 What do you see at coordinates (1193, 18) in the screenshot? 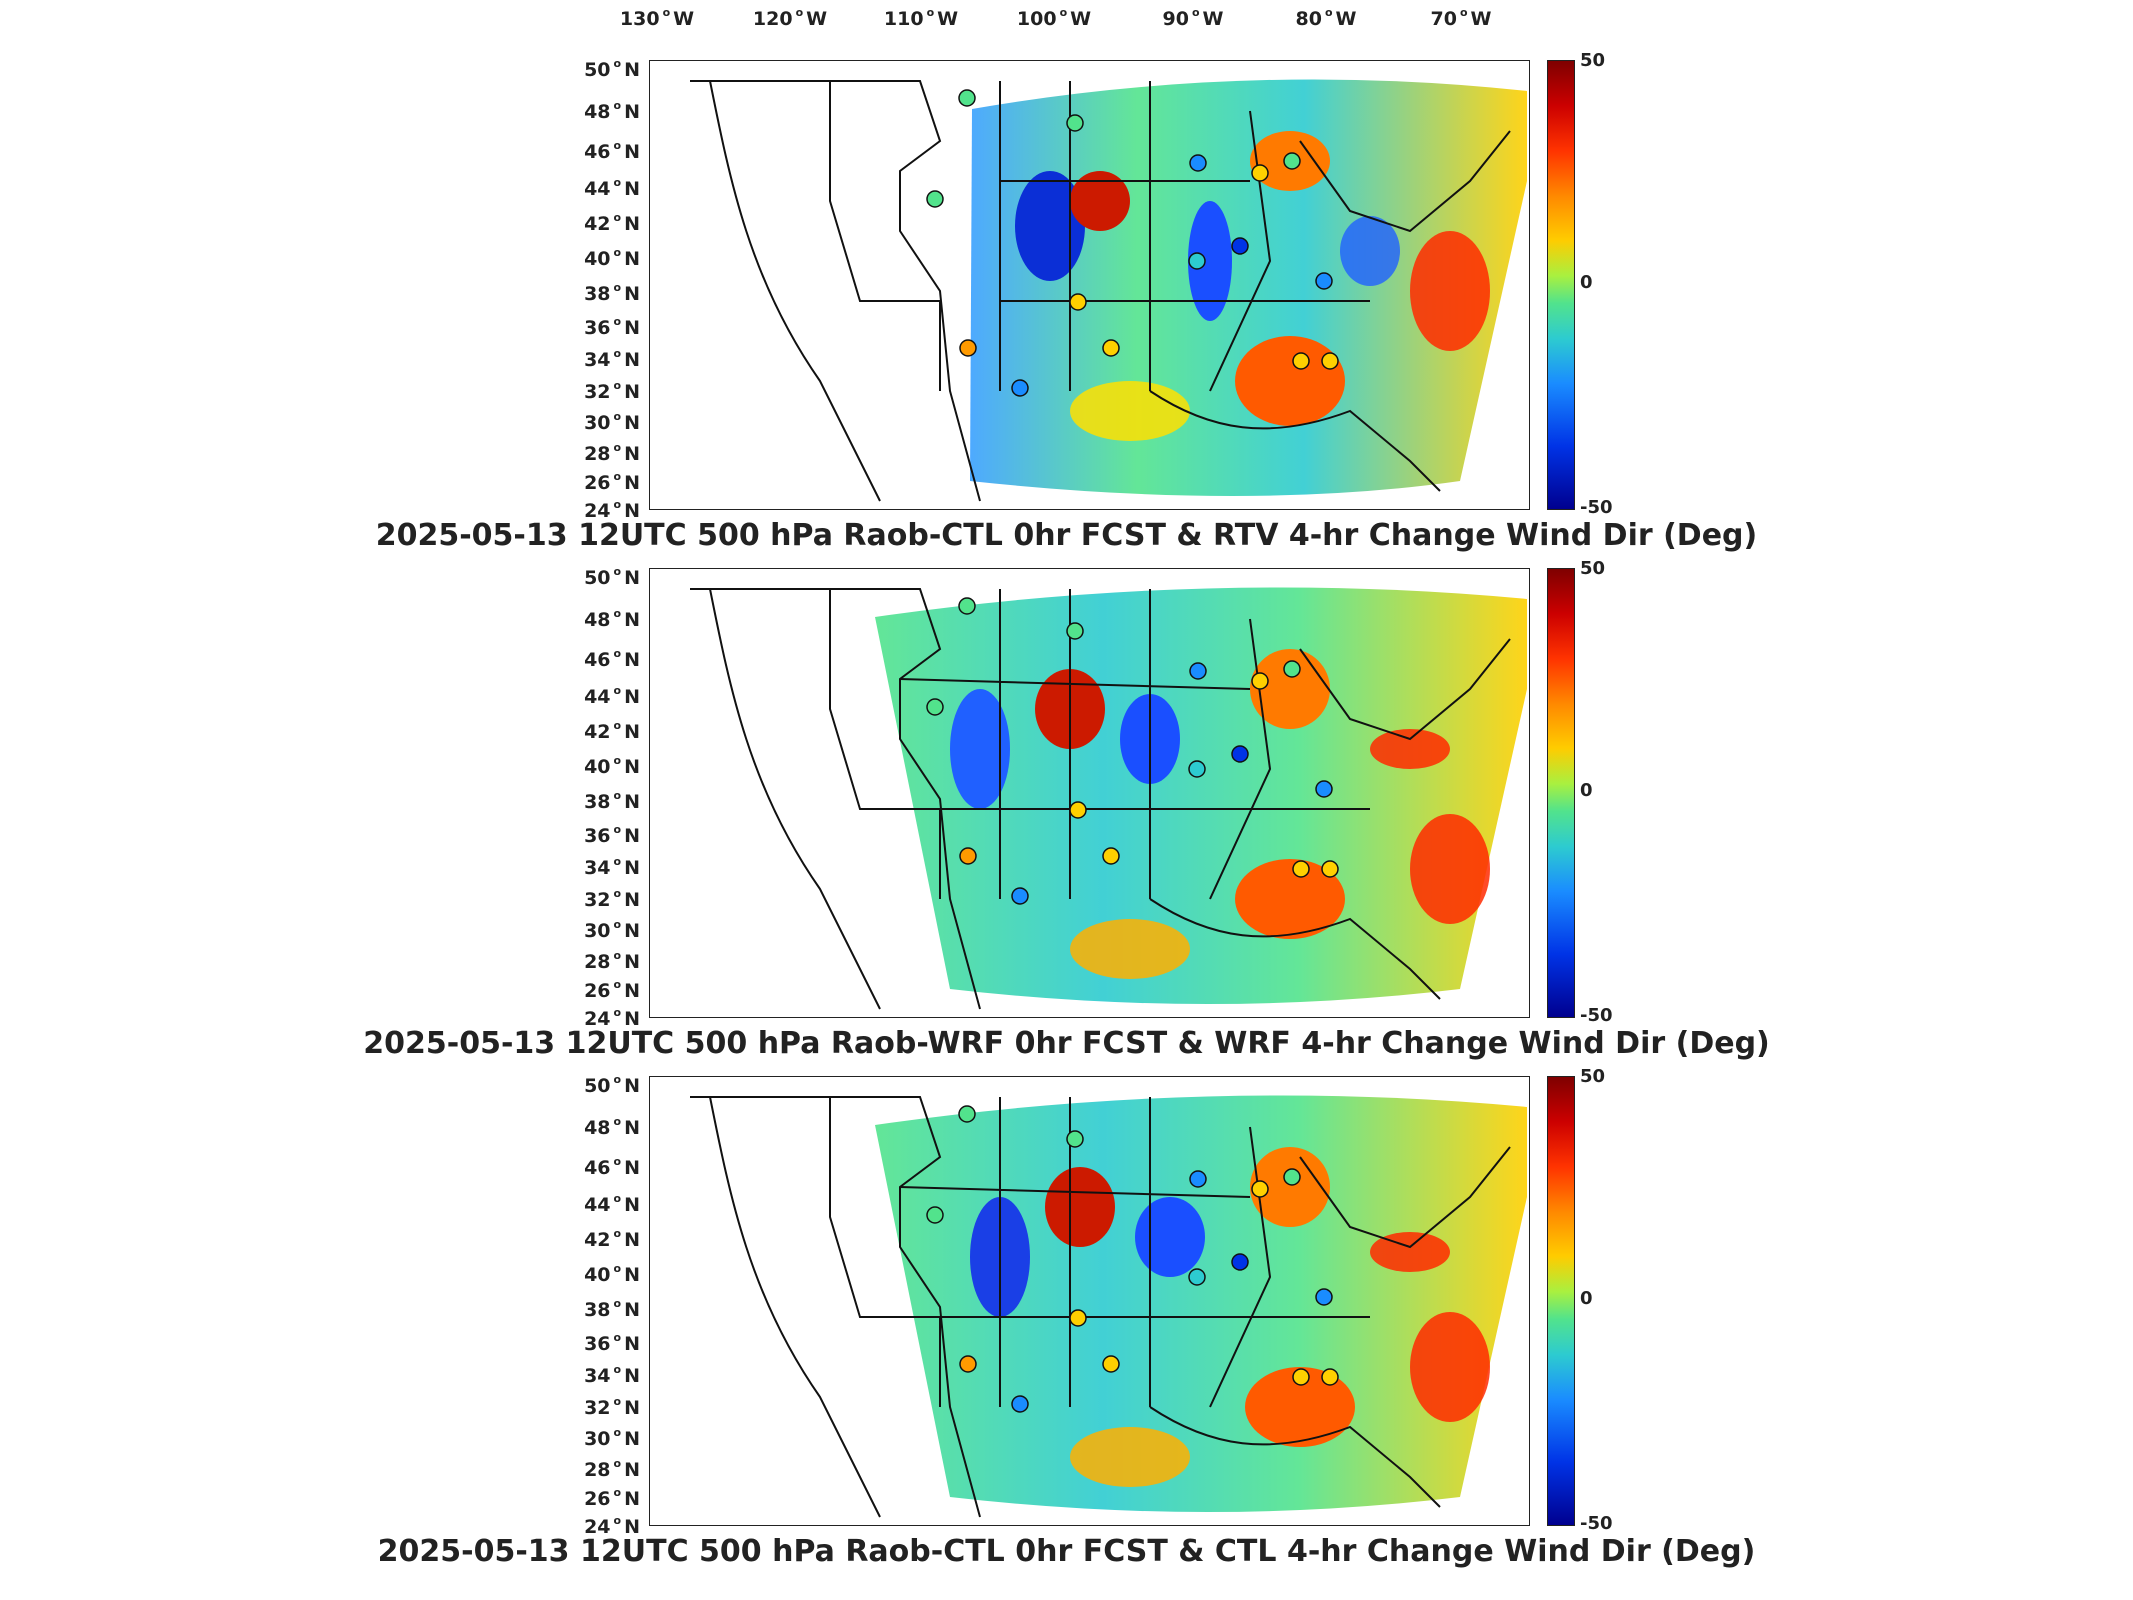
I see `longitude-label: 90 o W` at bounding box center [1193, 18].